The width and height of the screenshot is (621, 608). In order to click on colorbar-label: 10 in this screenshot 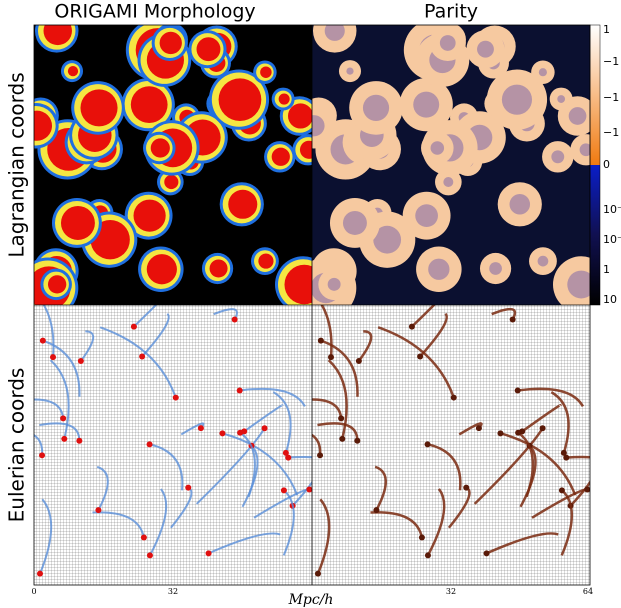, I will do `click(610, 299)`.